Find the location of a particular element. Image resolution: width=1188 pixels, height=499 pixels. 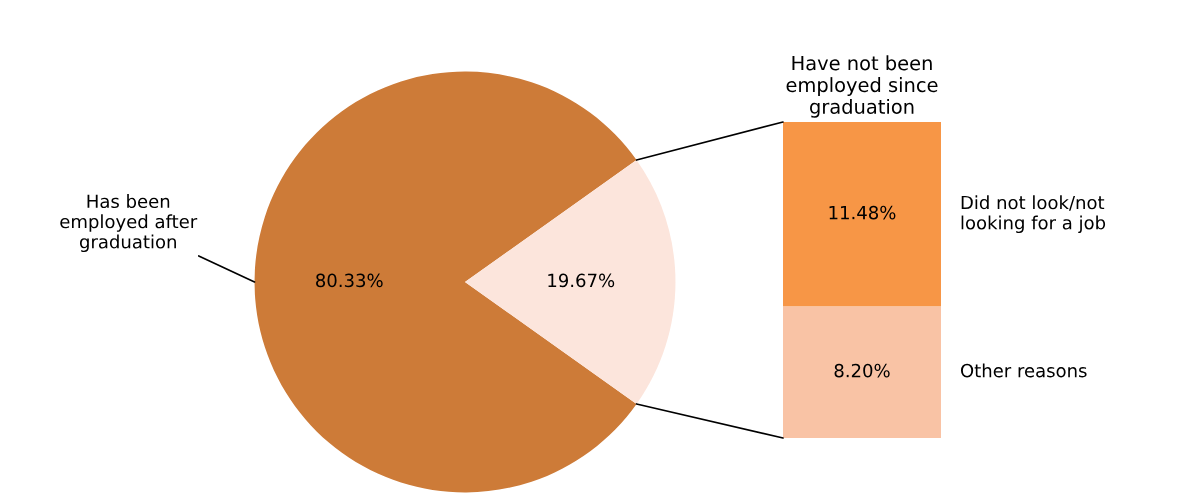

slice-label: Has been employed after graduation is located at coordinates (129, 223).